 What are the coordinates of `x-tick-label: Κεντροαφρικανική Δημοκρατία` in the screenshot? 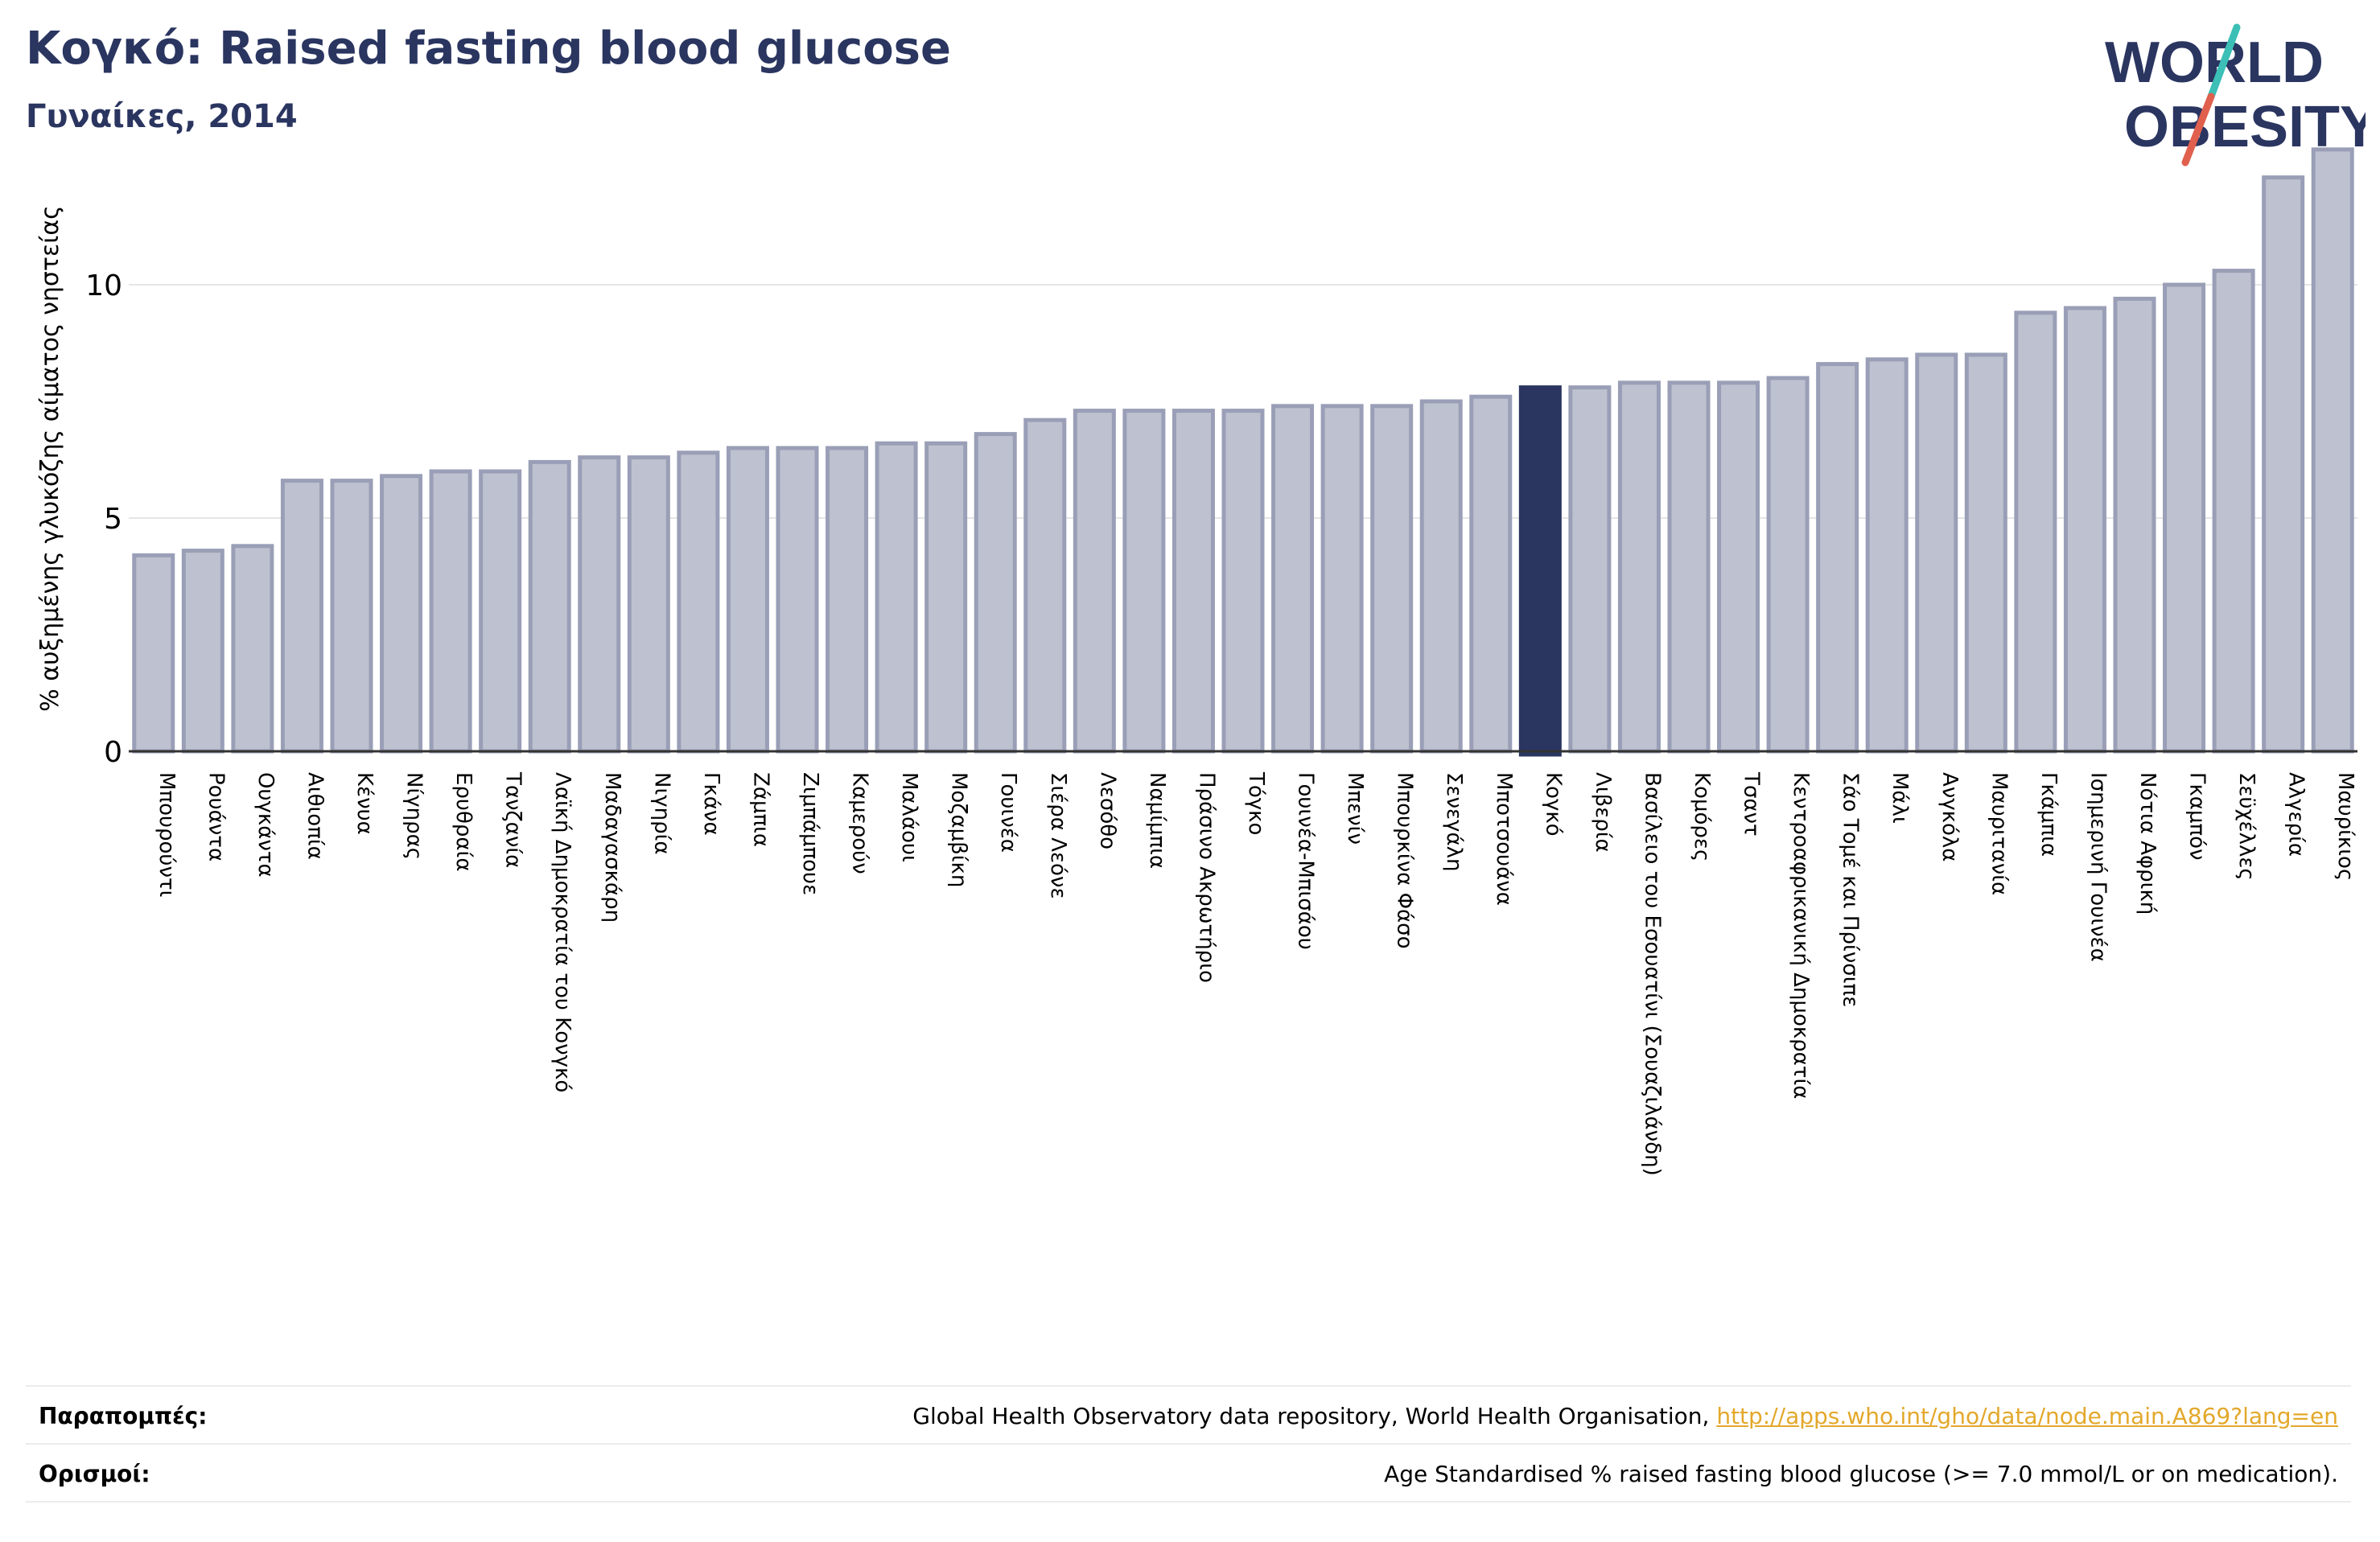 It's located at (1801, 935).